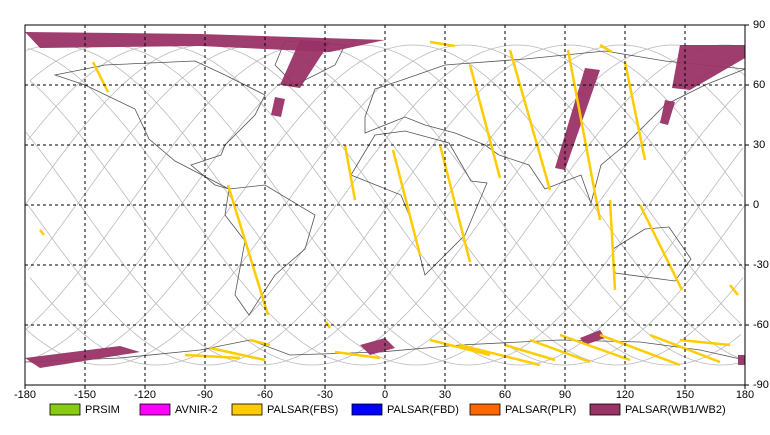  Describe the element at coordinates (505, 395) in the screenshot. I see `x-tick-label: 60` at that location.